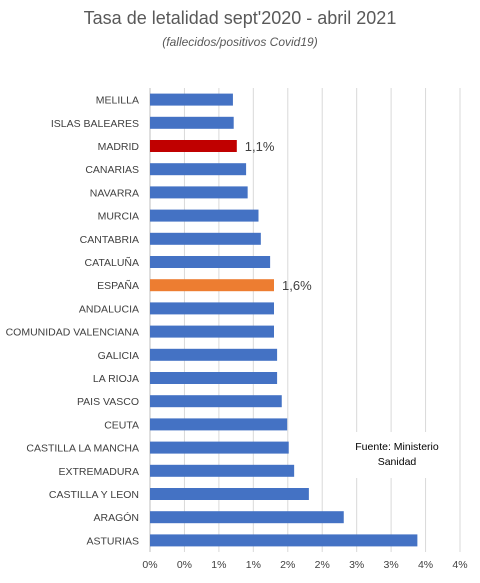  Describe the element at coordinates (94, 495) in the screenshot. I see `category-label: CASTILLA Y LEON` at that location.